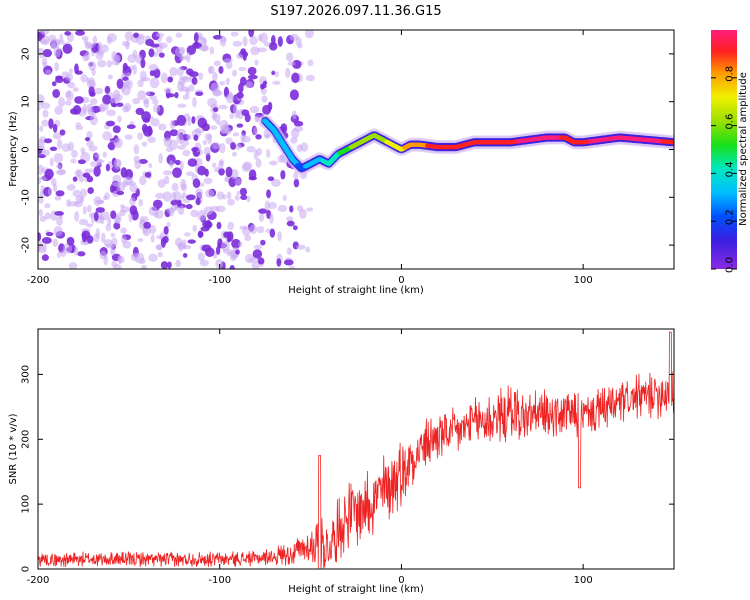  Describe the element at coordinates (13, 448) in the screenshot. I see `snr-y-label: SNR (10 * v/v)` at that location.